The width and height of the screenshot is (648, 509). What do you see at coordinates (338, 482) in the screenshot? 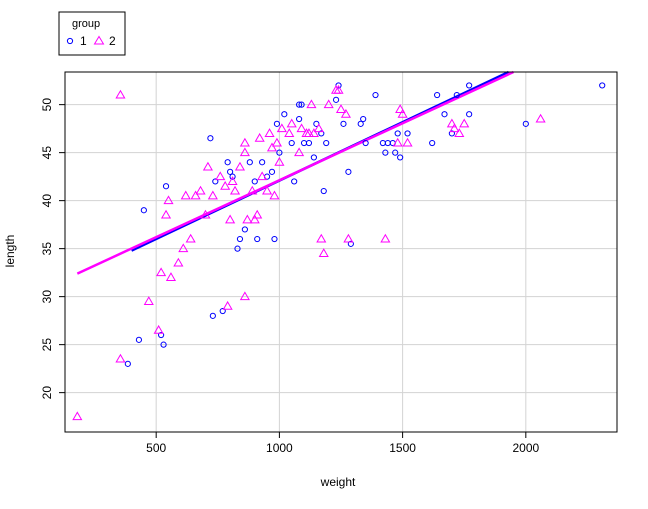
I see `x-axis-title: weight` at bounding box center [338, 482].